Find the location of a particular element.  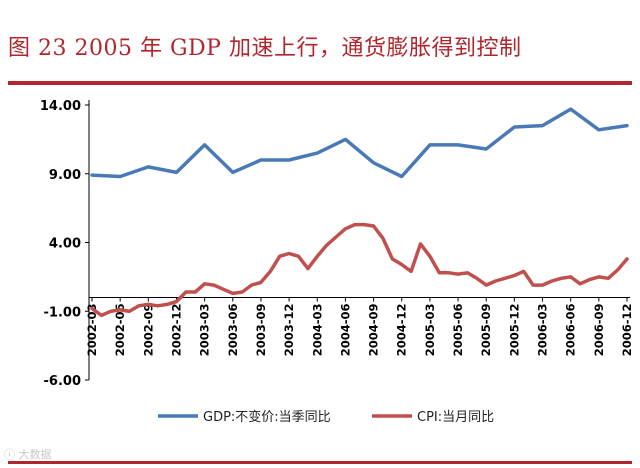

legend: GDP:不变价:当季同比 CPI:当月同比 is located at coordinates (326, 417).